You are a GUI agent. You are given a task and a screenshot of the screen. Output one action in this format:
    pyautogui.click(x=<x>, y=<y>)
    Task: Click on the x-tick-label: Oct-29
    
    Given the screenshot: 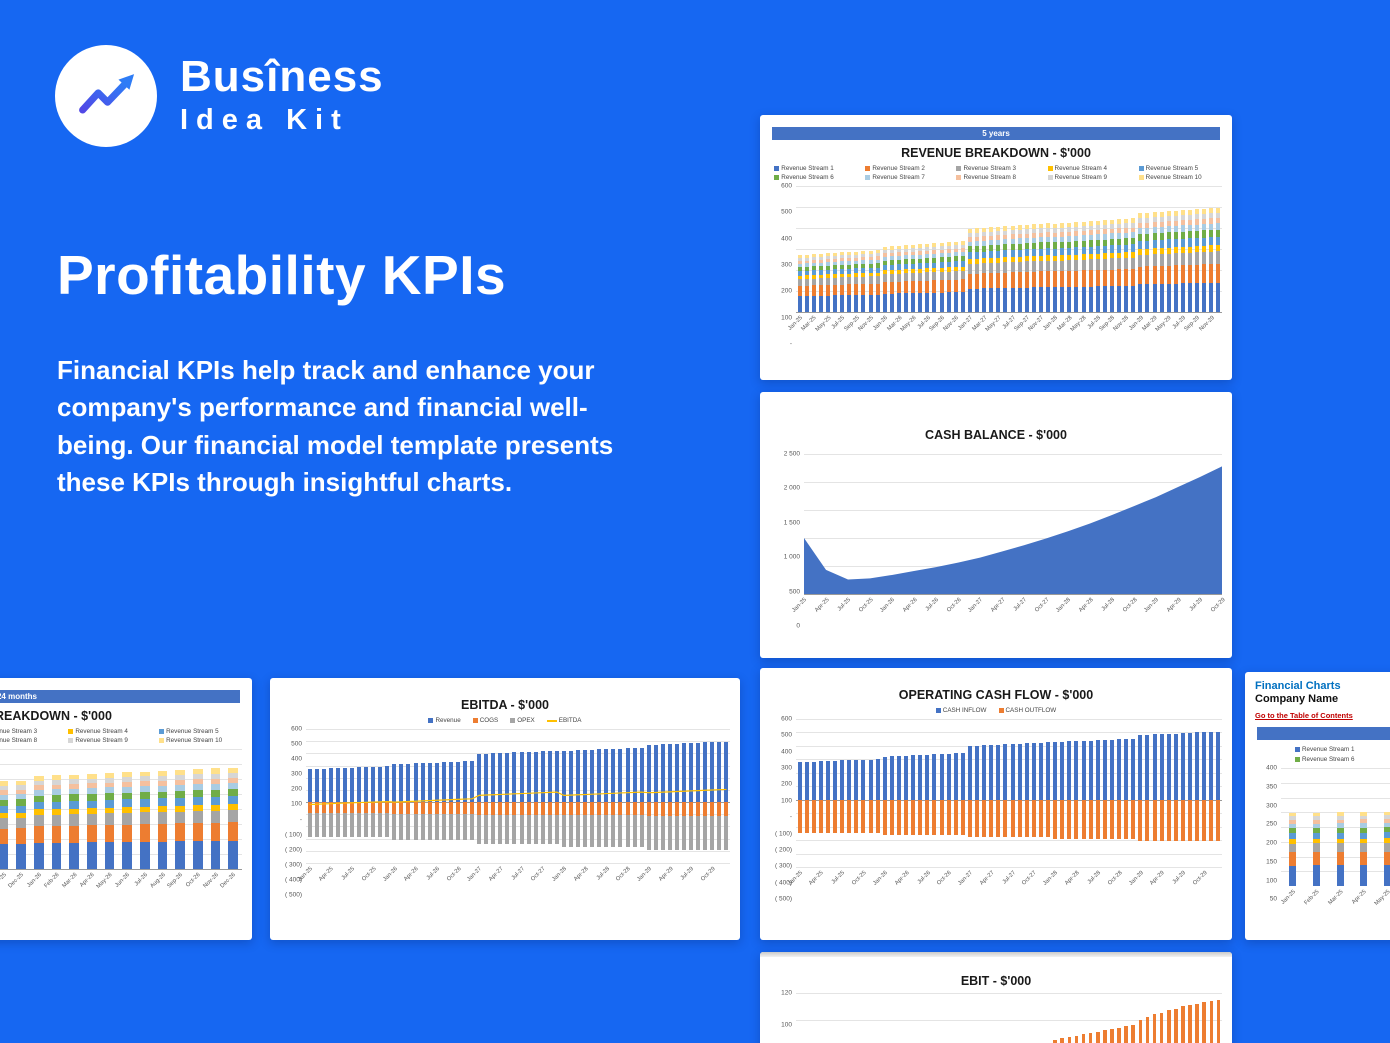 What is the action you would take?
    pyautogui.click(x=1218, y=605)
    